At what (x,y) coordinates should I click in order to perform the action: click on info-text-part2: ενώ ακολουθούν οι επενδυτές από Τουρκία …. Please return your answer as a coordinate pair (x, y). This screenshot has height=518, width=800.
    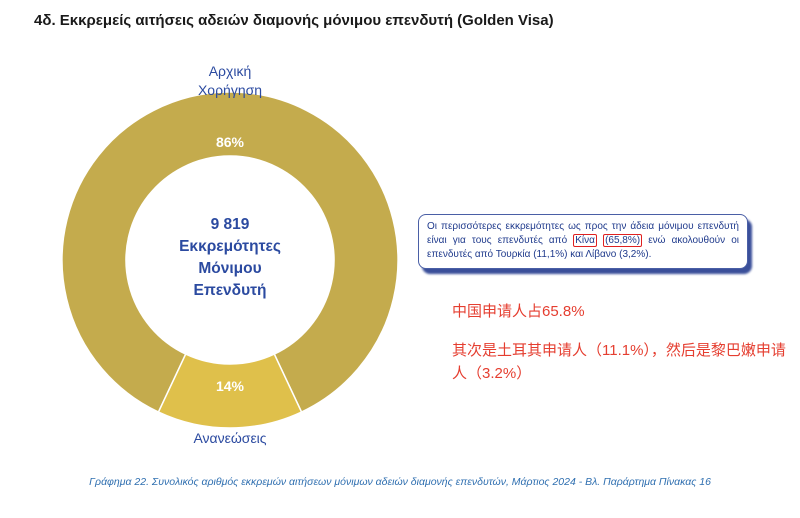
    Looking at the image, I should click on (583, 247).